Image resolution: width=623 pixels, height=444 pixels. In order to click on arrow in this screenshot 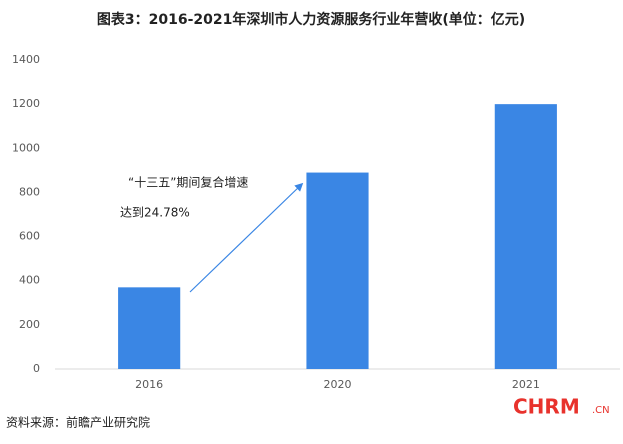, I will do `click(246, 237)`.